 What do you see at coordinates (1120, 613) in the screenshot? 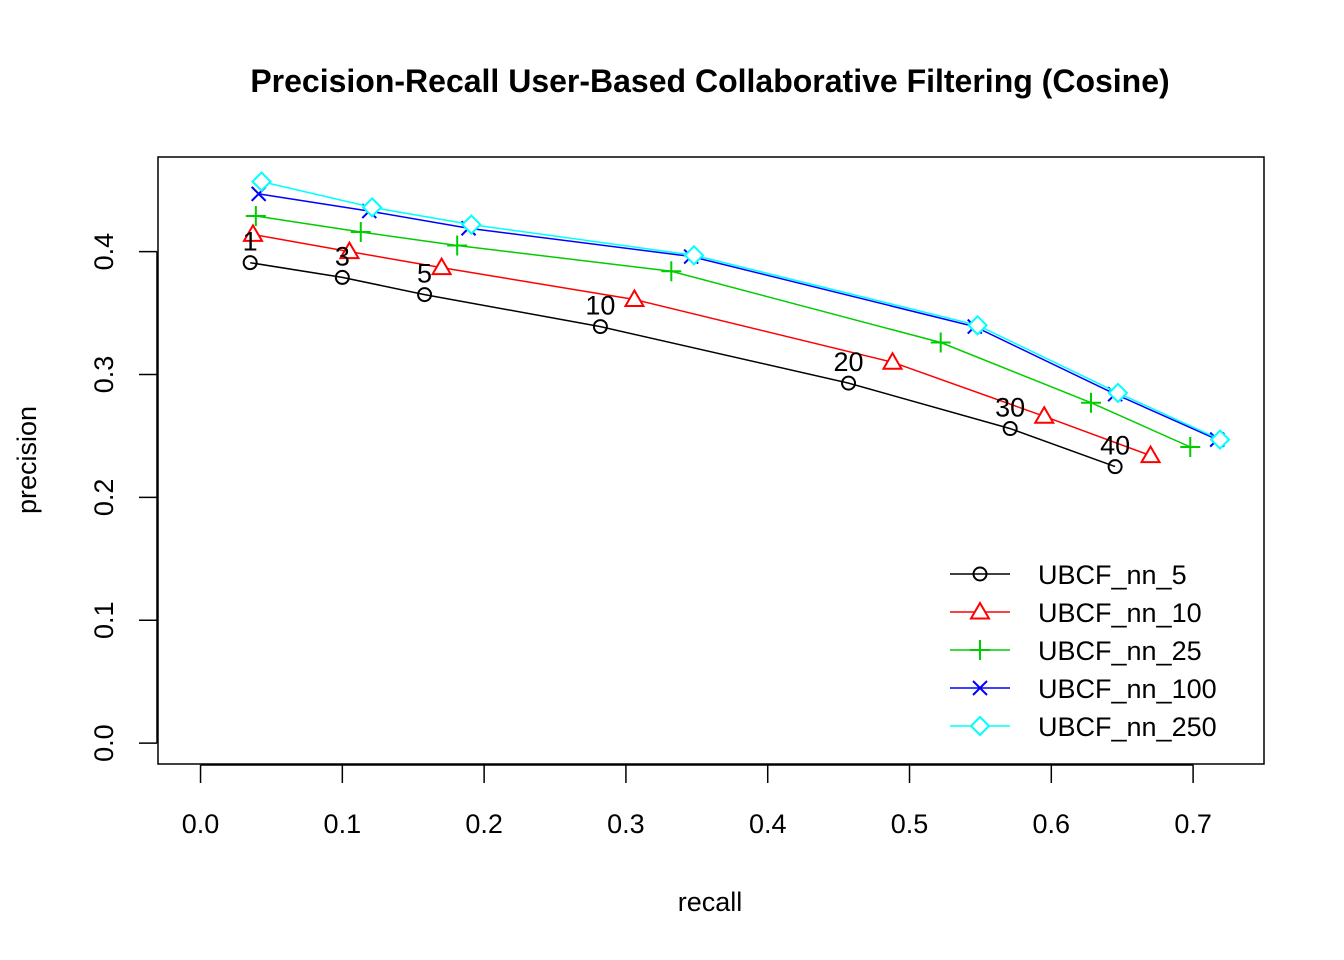
I see `legend-label: UBCF_nn_10` at bounding box center [1120, 613].